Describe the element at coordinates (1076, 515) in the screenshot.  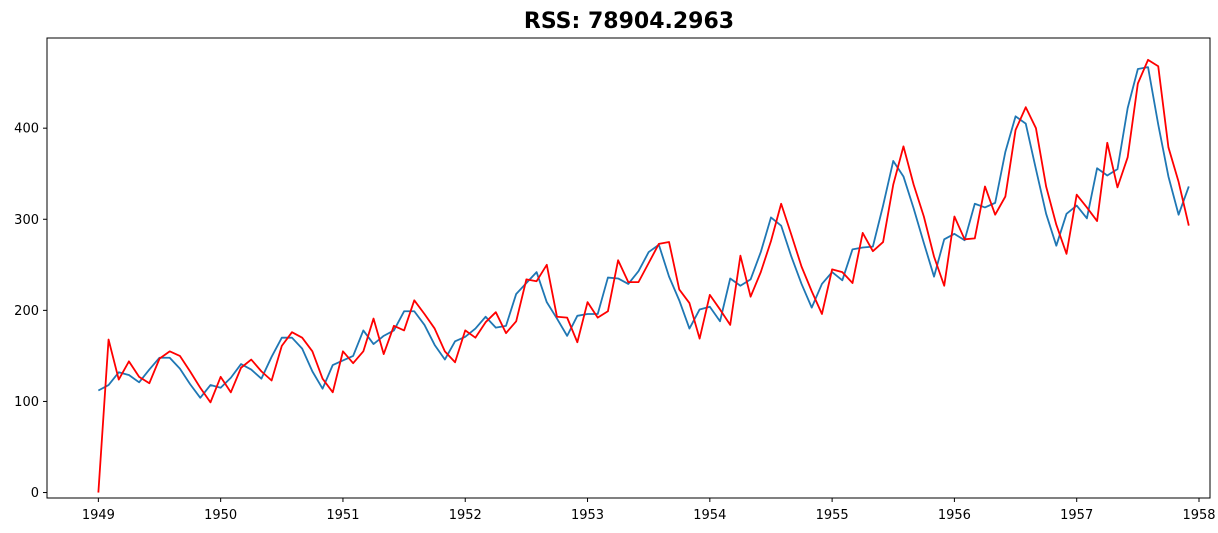
I see `x-tick-label: 1957` at that location.